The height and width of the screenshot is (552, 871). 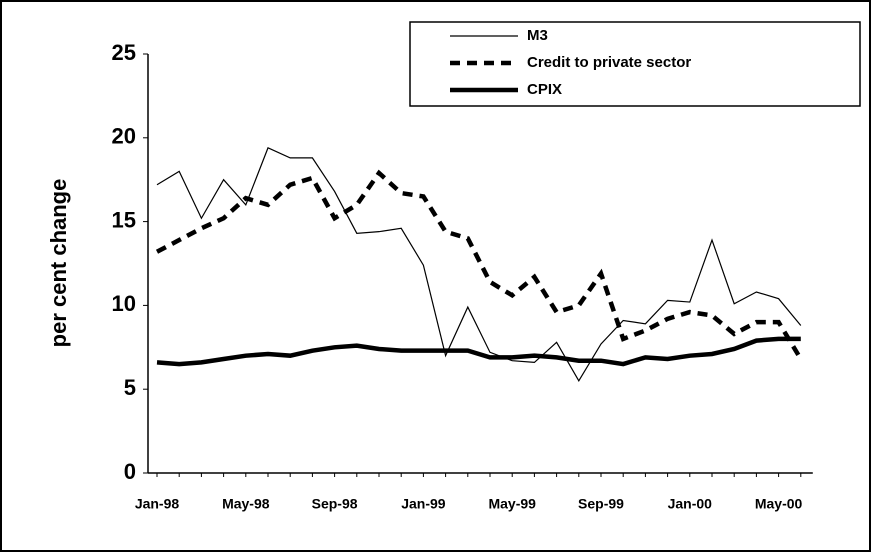 I want to click on y-tick-label: 0, so click(x=130, y=471).